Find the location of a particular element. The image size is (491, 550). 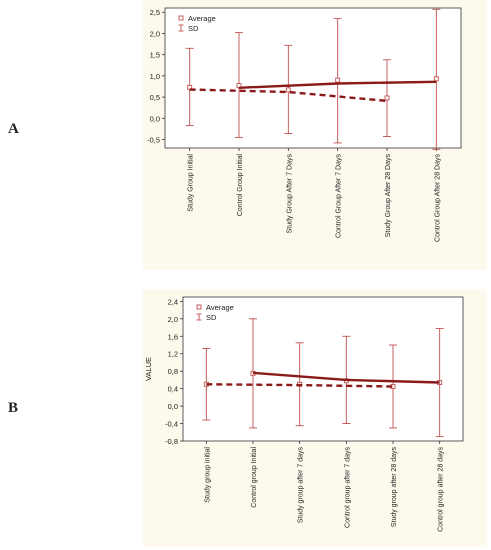

y-tick-label: 1,6 is located at coordinates (173, 336).